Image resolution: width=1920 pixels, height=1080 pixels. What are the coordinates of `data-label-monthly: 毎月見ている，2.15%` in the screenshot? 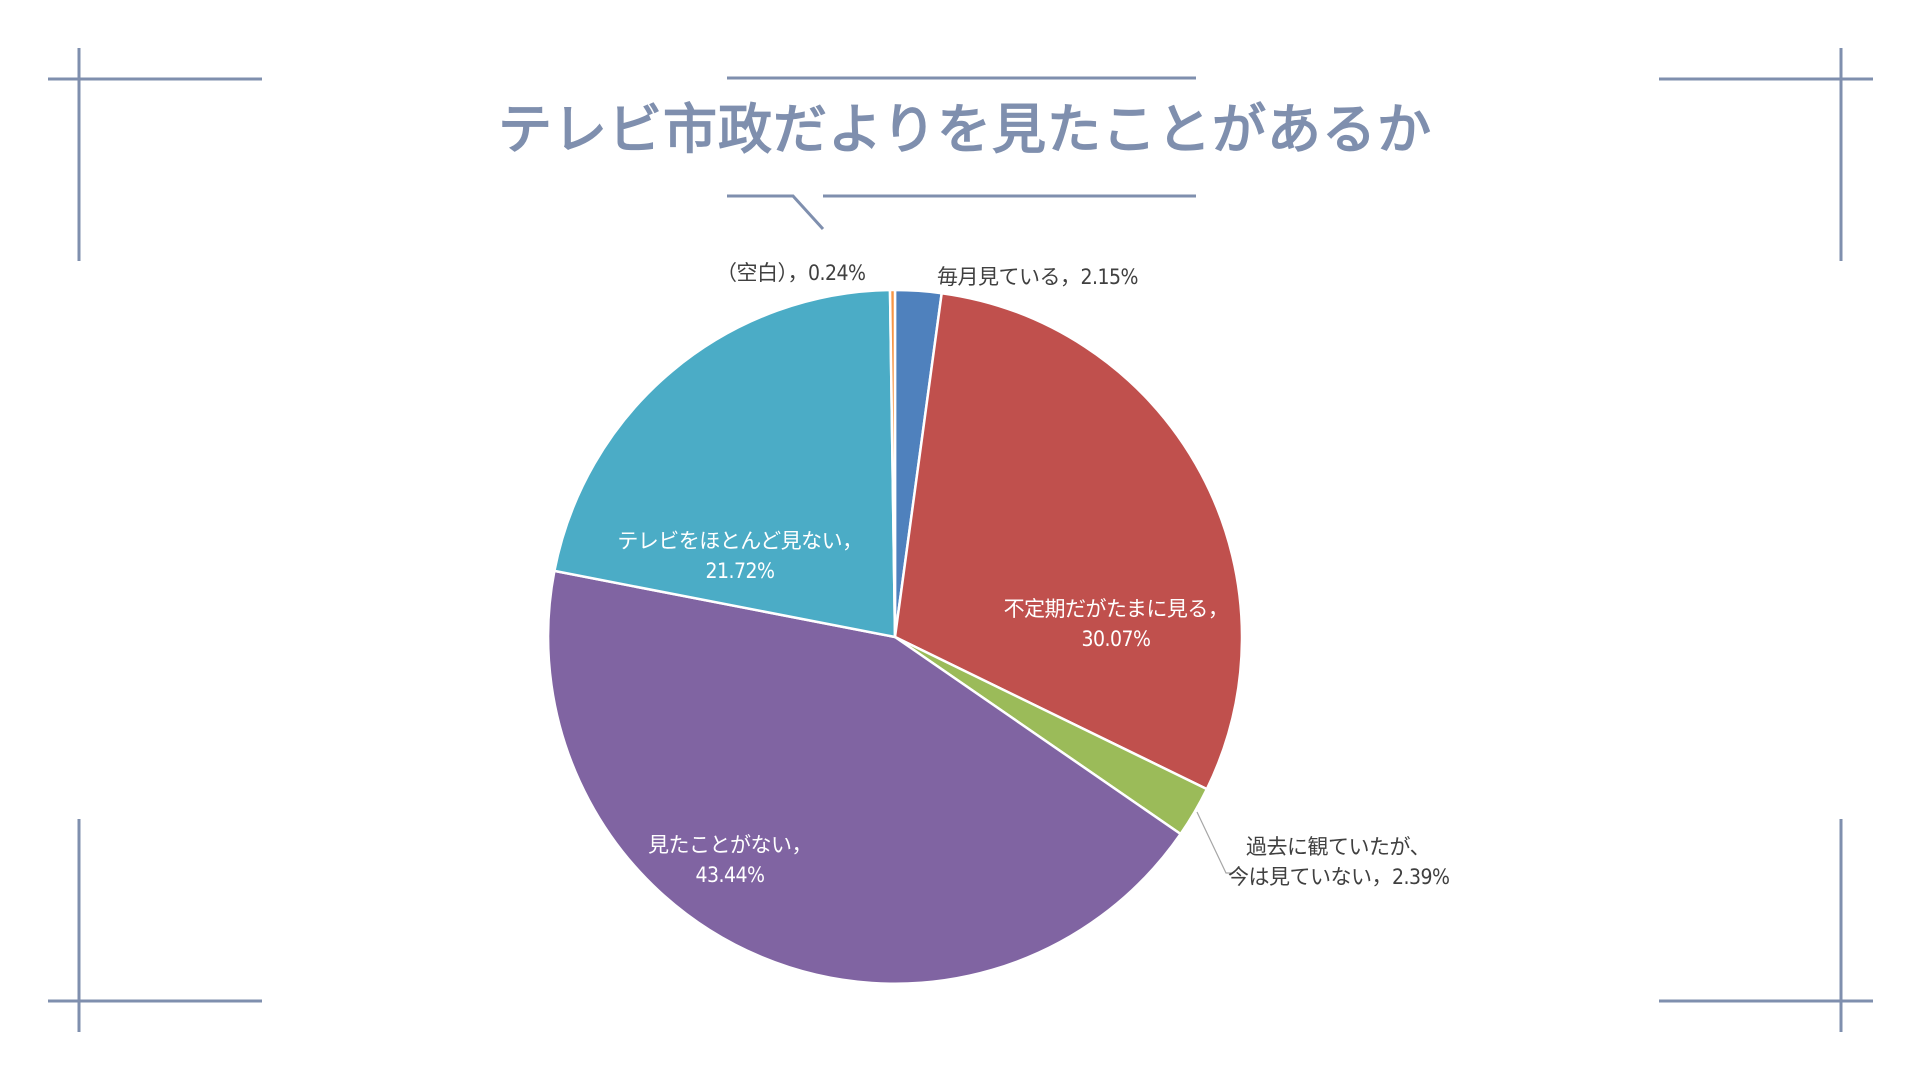 It's located at (1038, 277).